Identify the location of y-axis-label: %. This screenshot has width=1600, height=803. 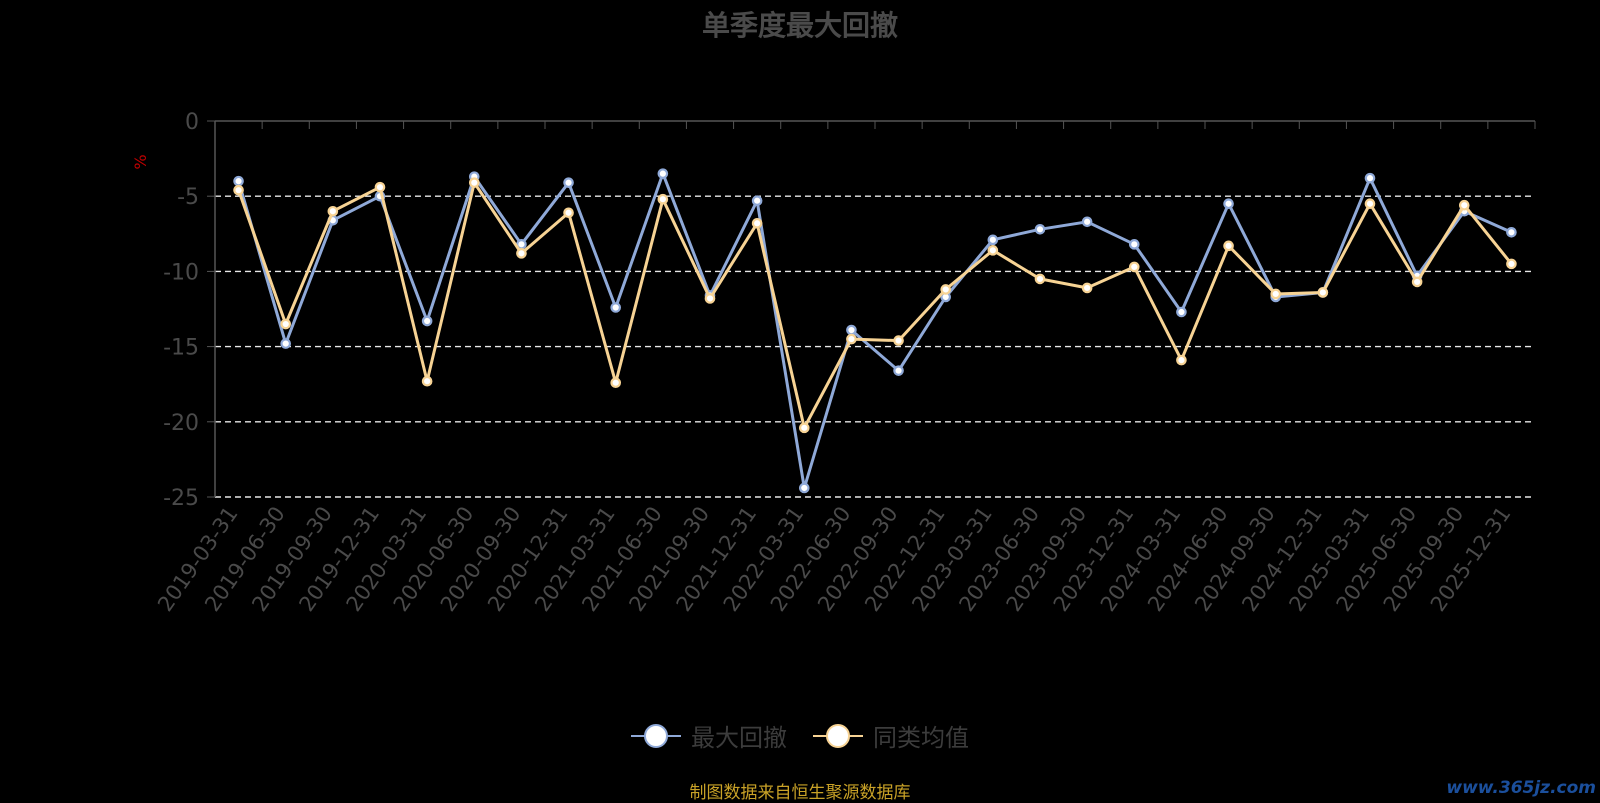
(140, 161).